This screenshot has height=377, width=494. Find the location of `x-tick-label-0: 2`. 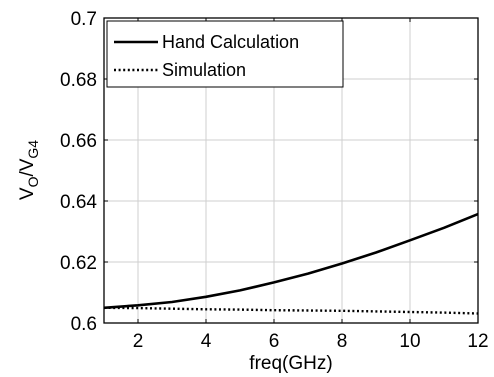

x-tick-label-0: 2 is located at coordinates (138, 341).